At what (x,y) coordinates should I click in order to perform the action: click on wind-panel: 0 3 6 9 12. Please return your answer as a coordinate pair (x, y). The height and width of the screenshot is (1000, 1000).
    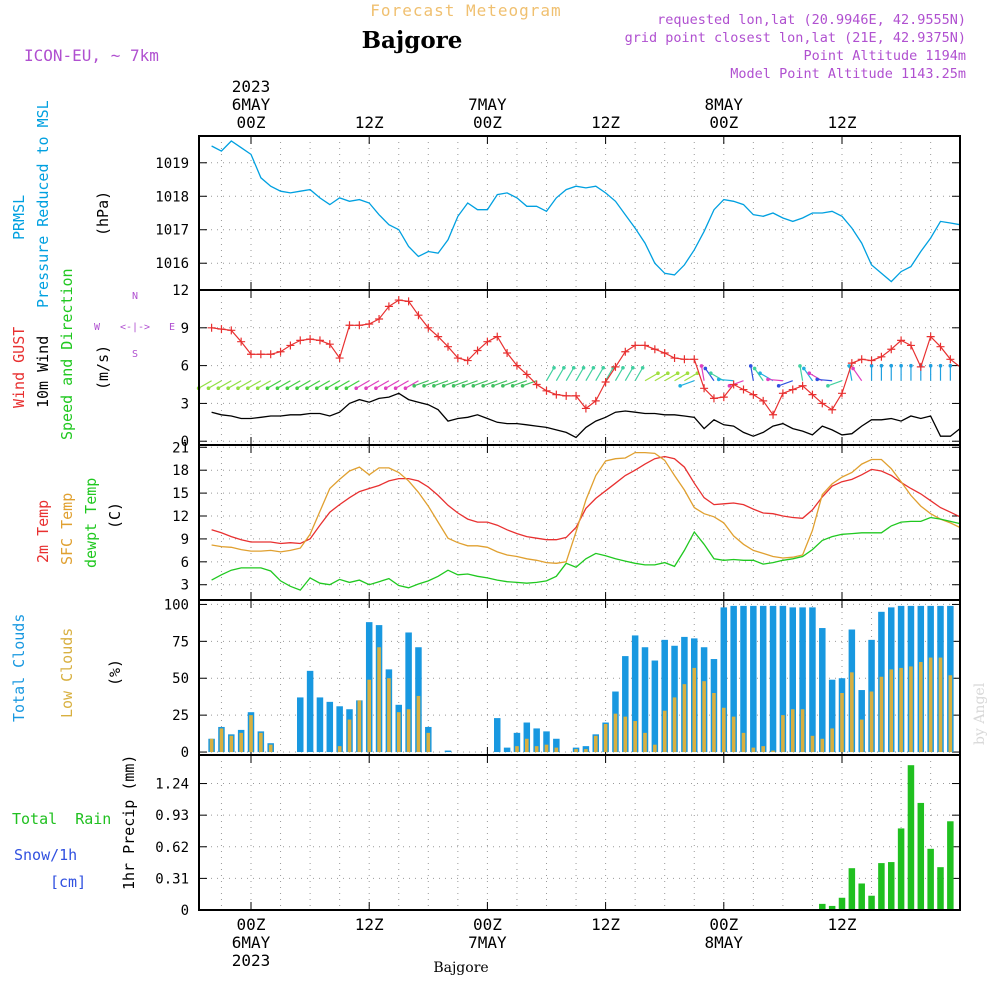
    Looking at the image, I should click on (566, 366).